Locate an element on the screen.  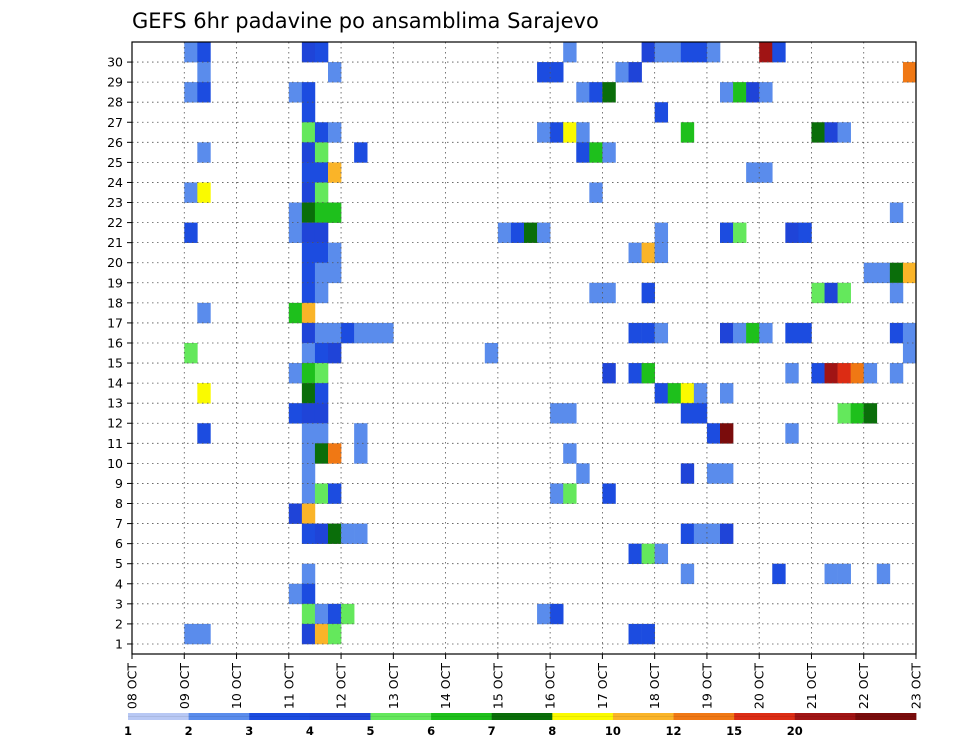
y-tick-label: 6 is located at coordinates (119, 543).